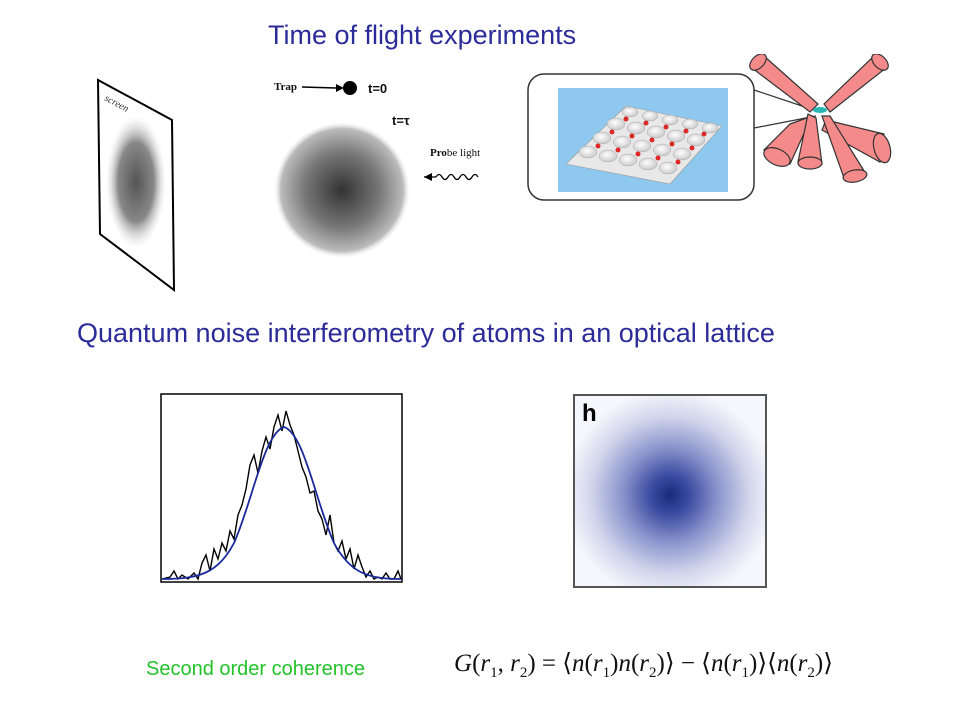  I want to click on probe-light-label: Probe light, so click(455, 153).